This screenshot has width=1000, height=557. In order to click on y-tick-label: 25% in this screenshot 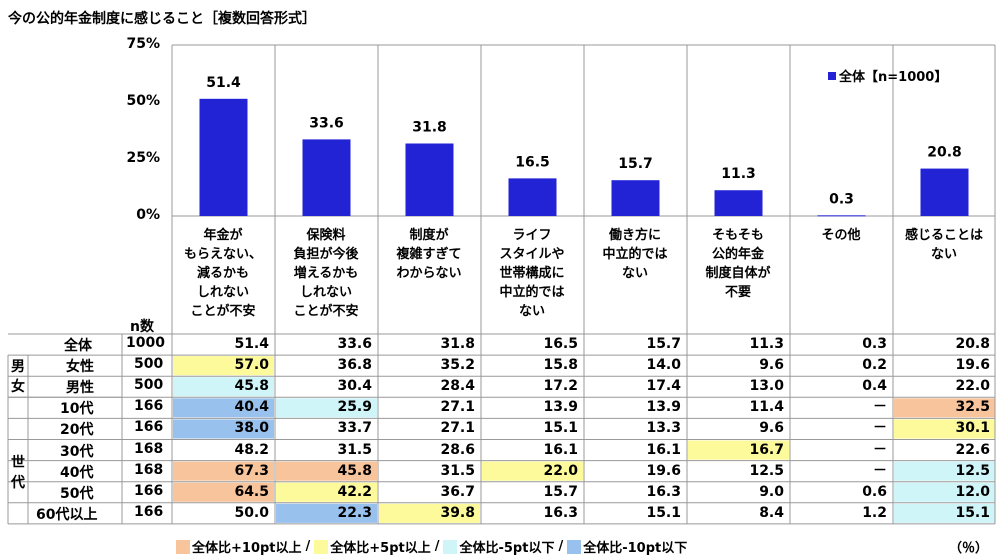, I will do `click(143, 158)`.